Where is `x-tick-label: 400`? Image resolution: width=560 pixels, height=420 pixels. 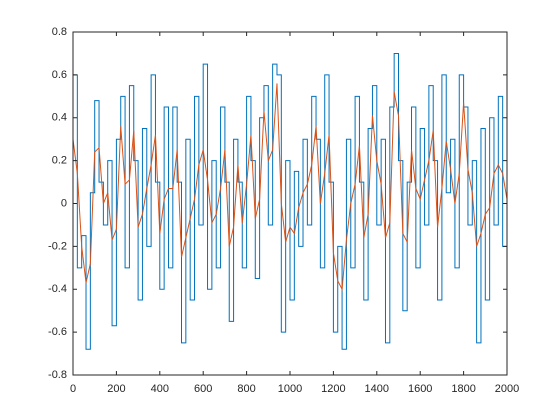
x-tick-label: 400 is located at coordinates (160, 389).